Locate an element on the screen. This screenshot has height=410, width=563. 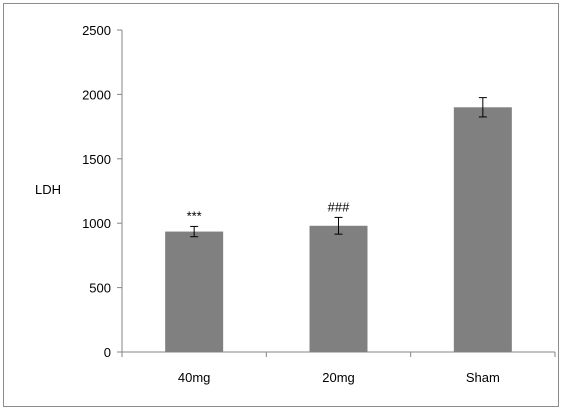
x-tick-label: Sham is located at coordinates (483, 377).